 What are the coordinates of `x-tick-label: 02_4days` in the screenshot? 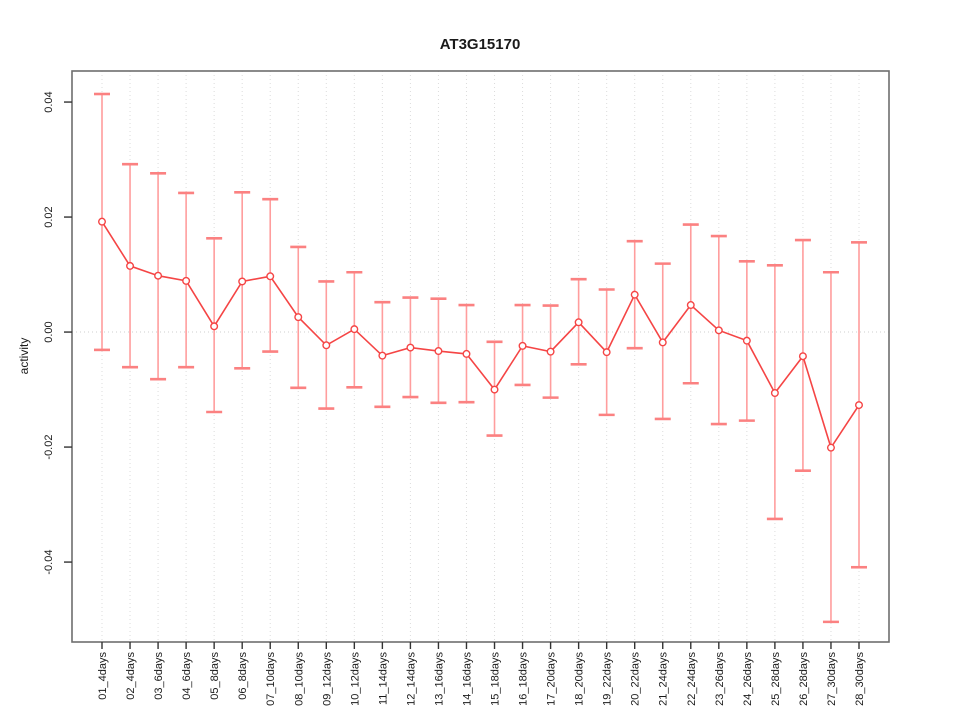 It's located at (131, 676).